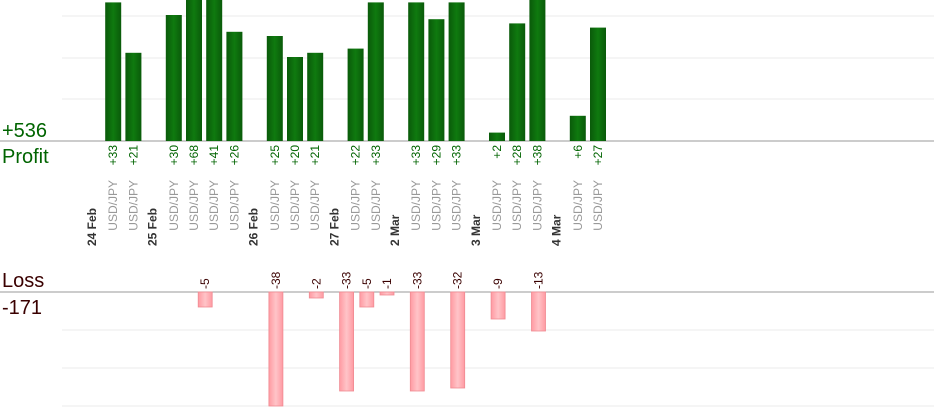  Describe the element at coordinates (22, 308) in the screenshot. I see `loss-total: -171` at that location.